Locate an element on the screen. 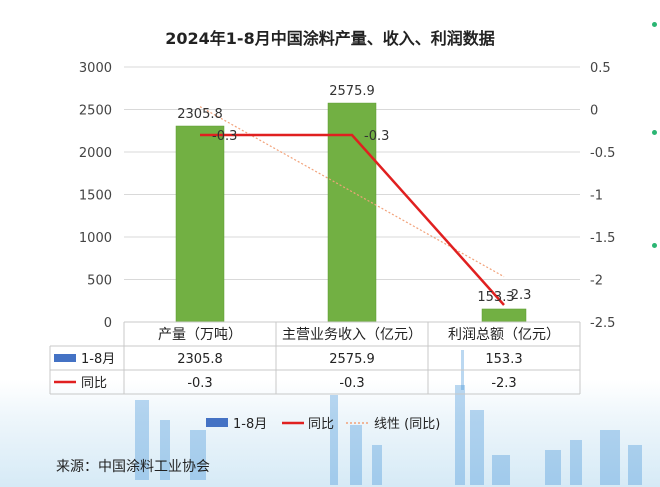 Image resolution: width=660 pixels, height=487 pixels. table-row-label: 同比 is located at coordinates (94, 383).